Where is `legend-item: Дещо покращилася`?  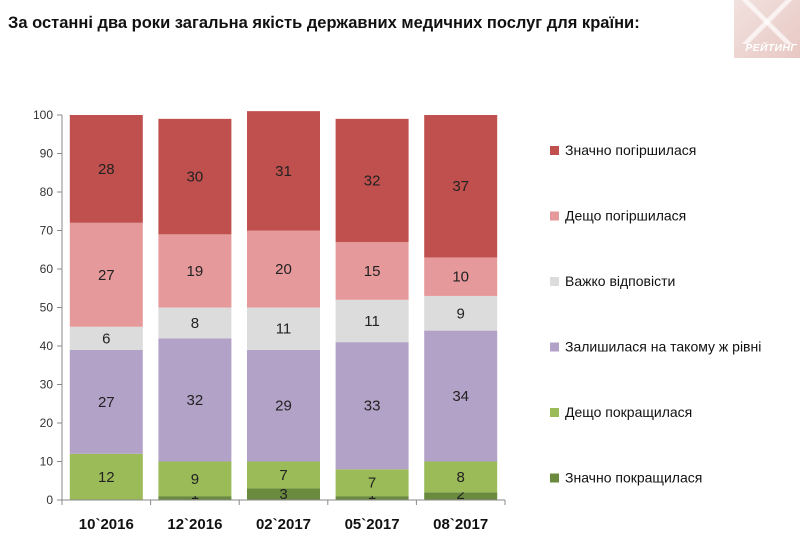
legend-item: Дещо покращилася is located at coordinates (621, 412).